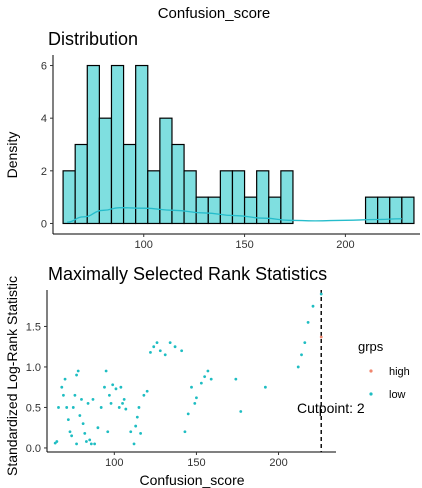  Describe the element at coordinates (12, 376) in the screenshot. I see `maxstat-y-label: Standardized Log-Rank Statistic` at that location.